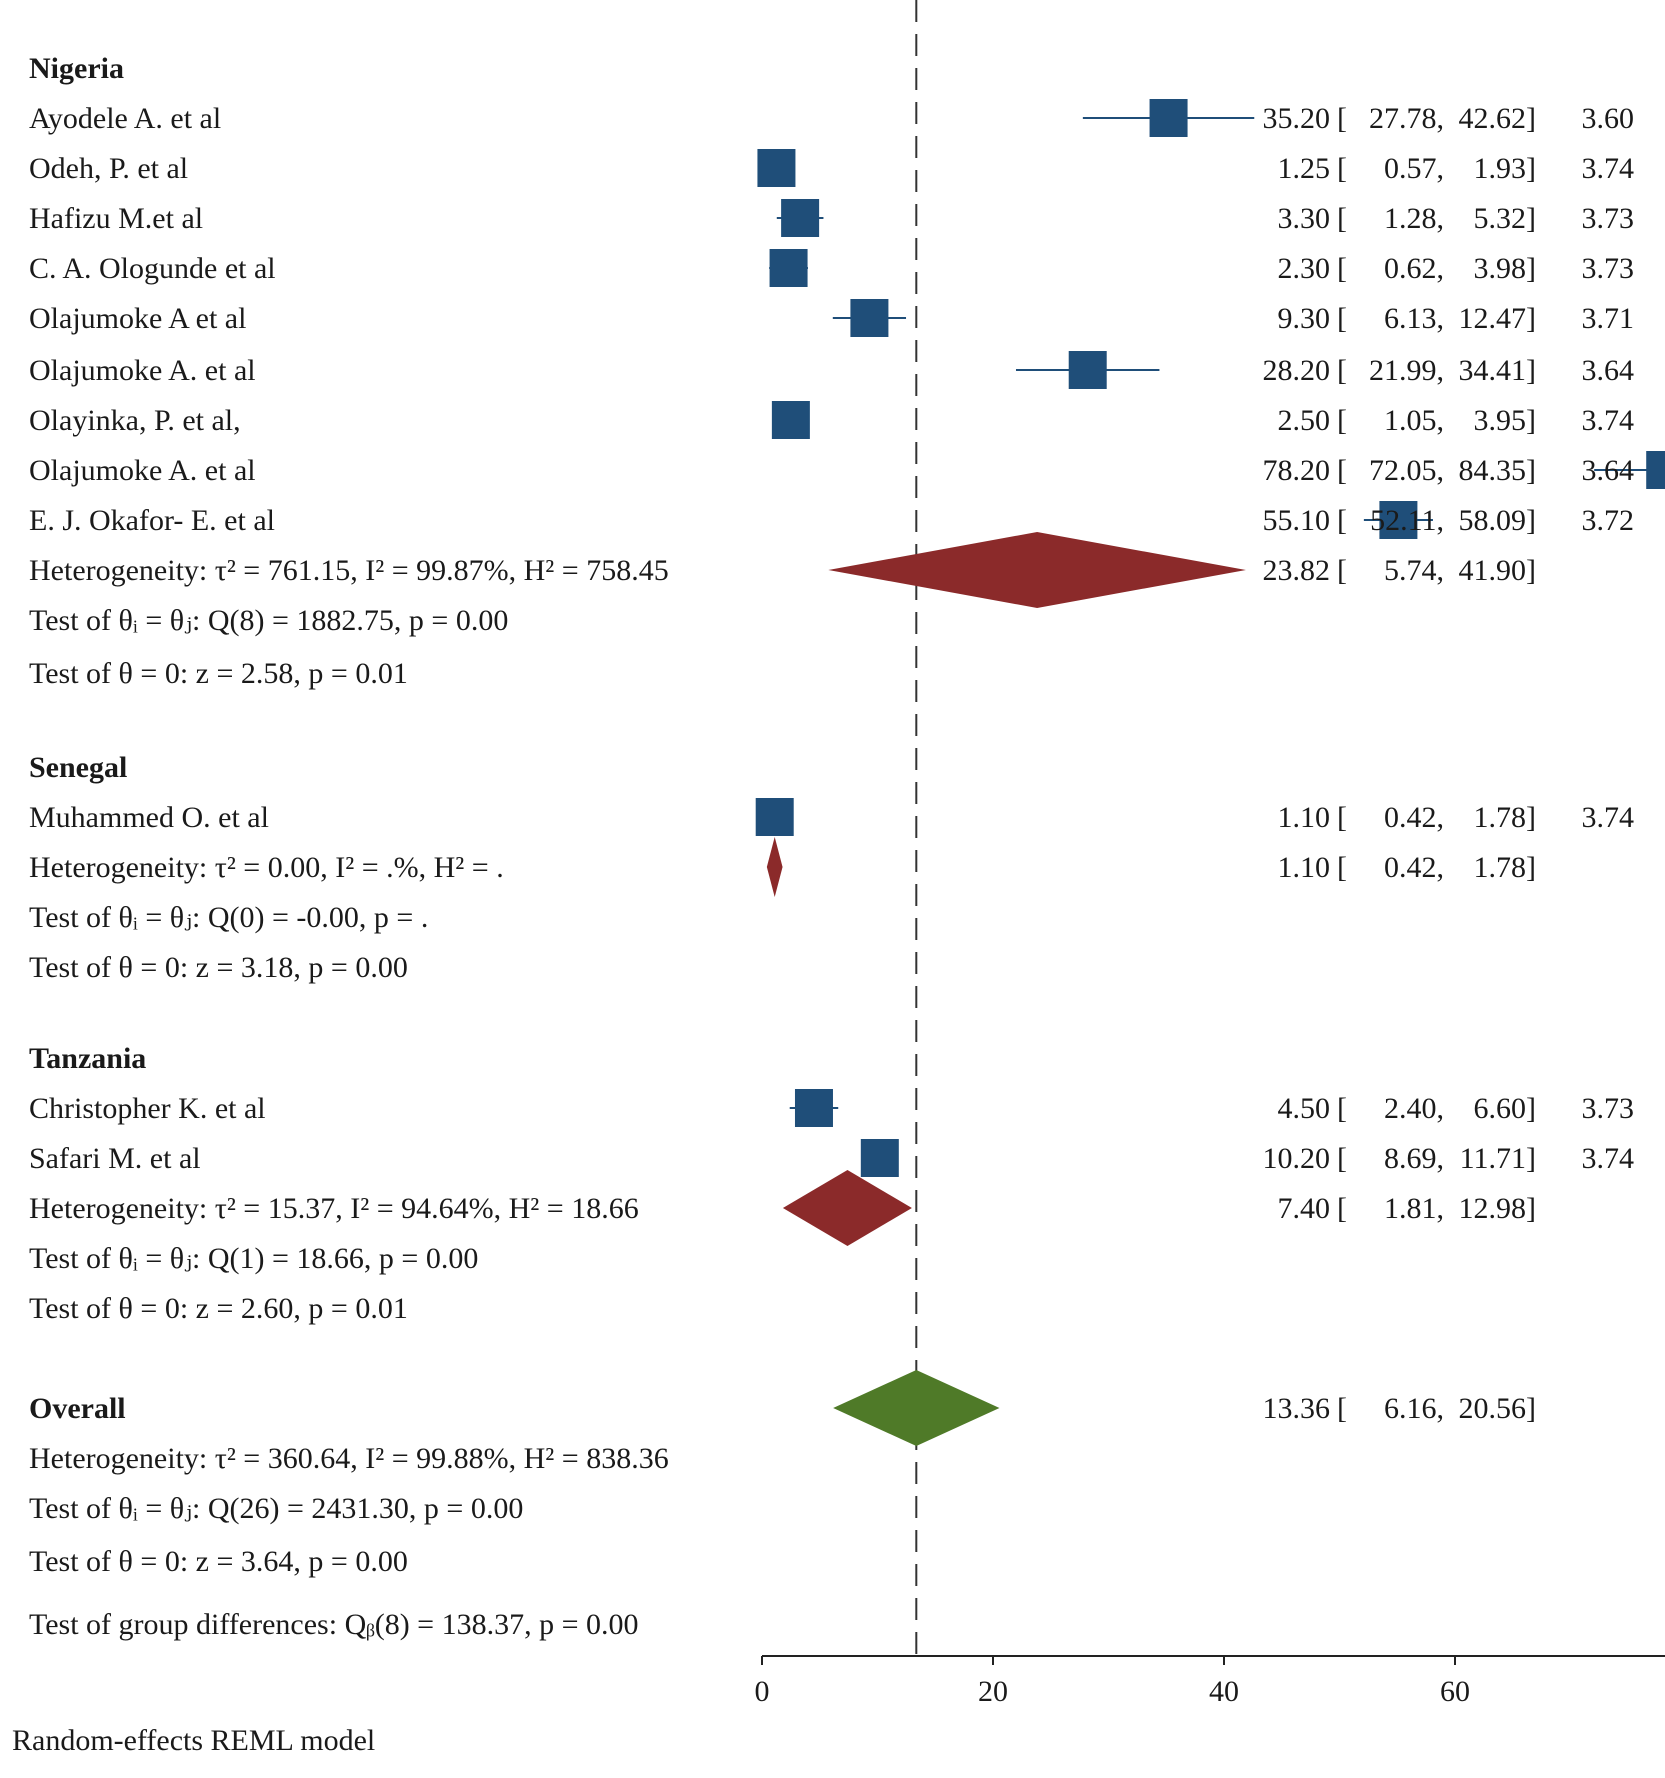 The image size is (1665, 1778). What do you see at coordinates (1304, 1208) in the screenshot?
I see `effect-size-value: 7.40` at bounding box center [1304, 1208].